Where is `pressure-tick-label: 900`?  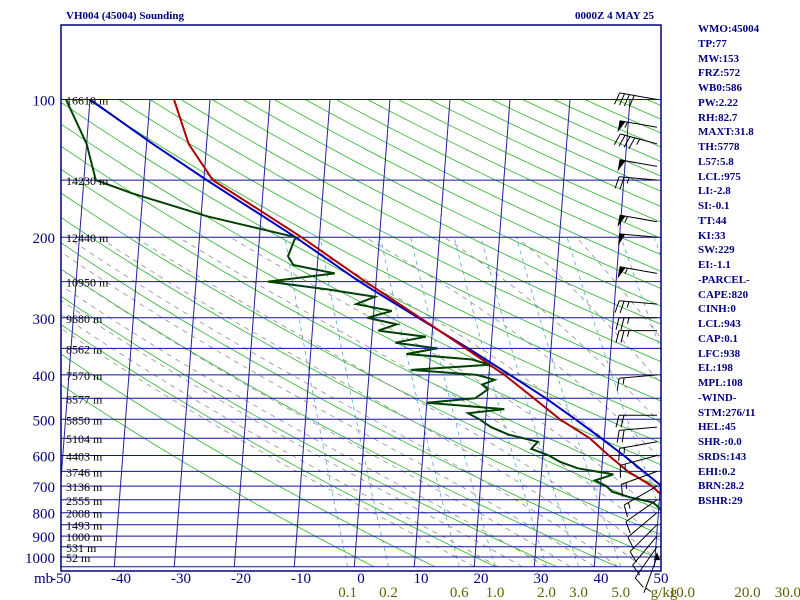
pressure-tick-label: 900 is located at coordinates (44, 538).